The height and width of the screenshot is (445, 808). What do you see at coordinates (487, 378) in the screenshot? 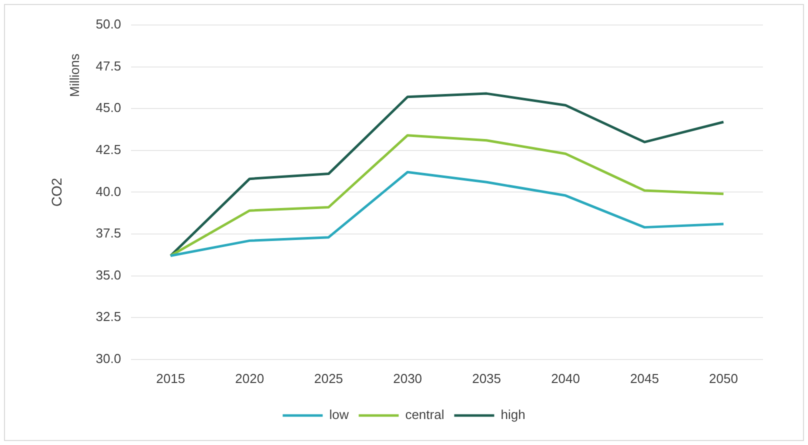
I see `x-tick-label: 2035` at bounding box center [487, 378].